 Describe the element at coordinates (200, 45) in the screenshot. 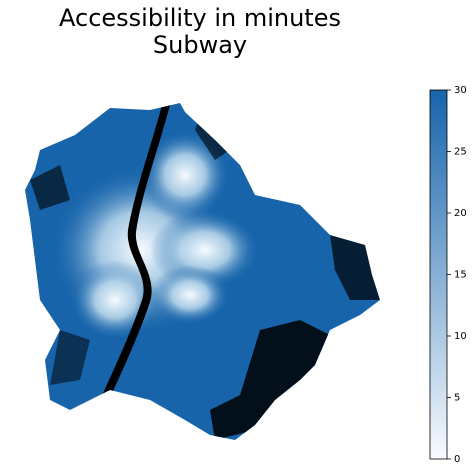

I see `title-line: Subway` at that location.